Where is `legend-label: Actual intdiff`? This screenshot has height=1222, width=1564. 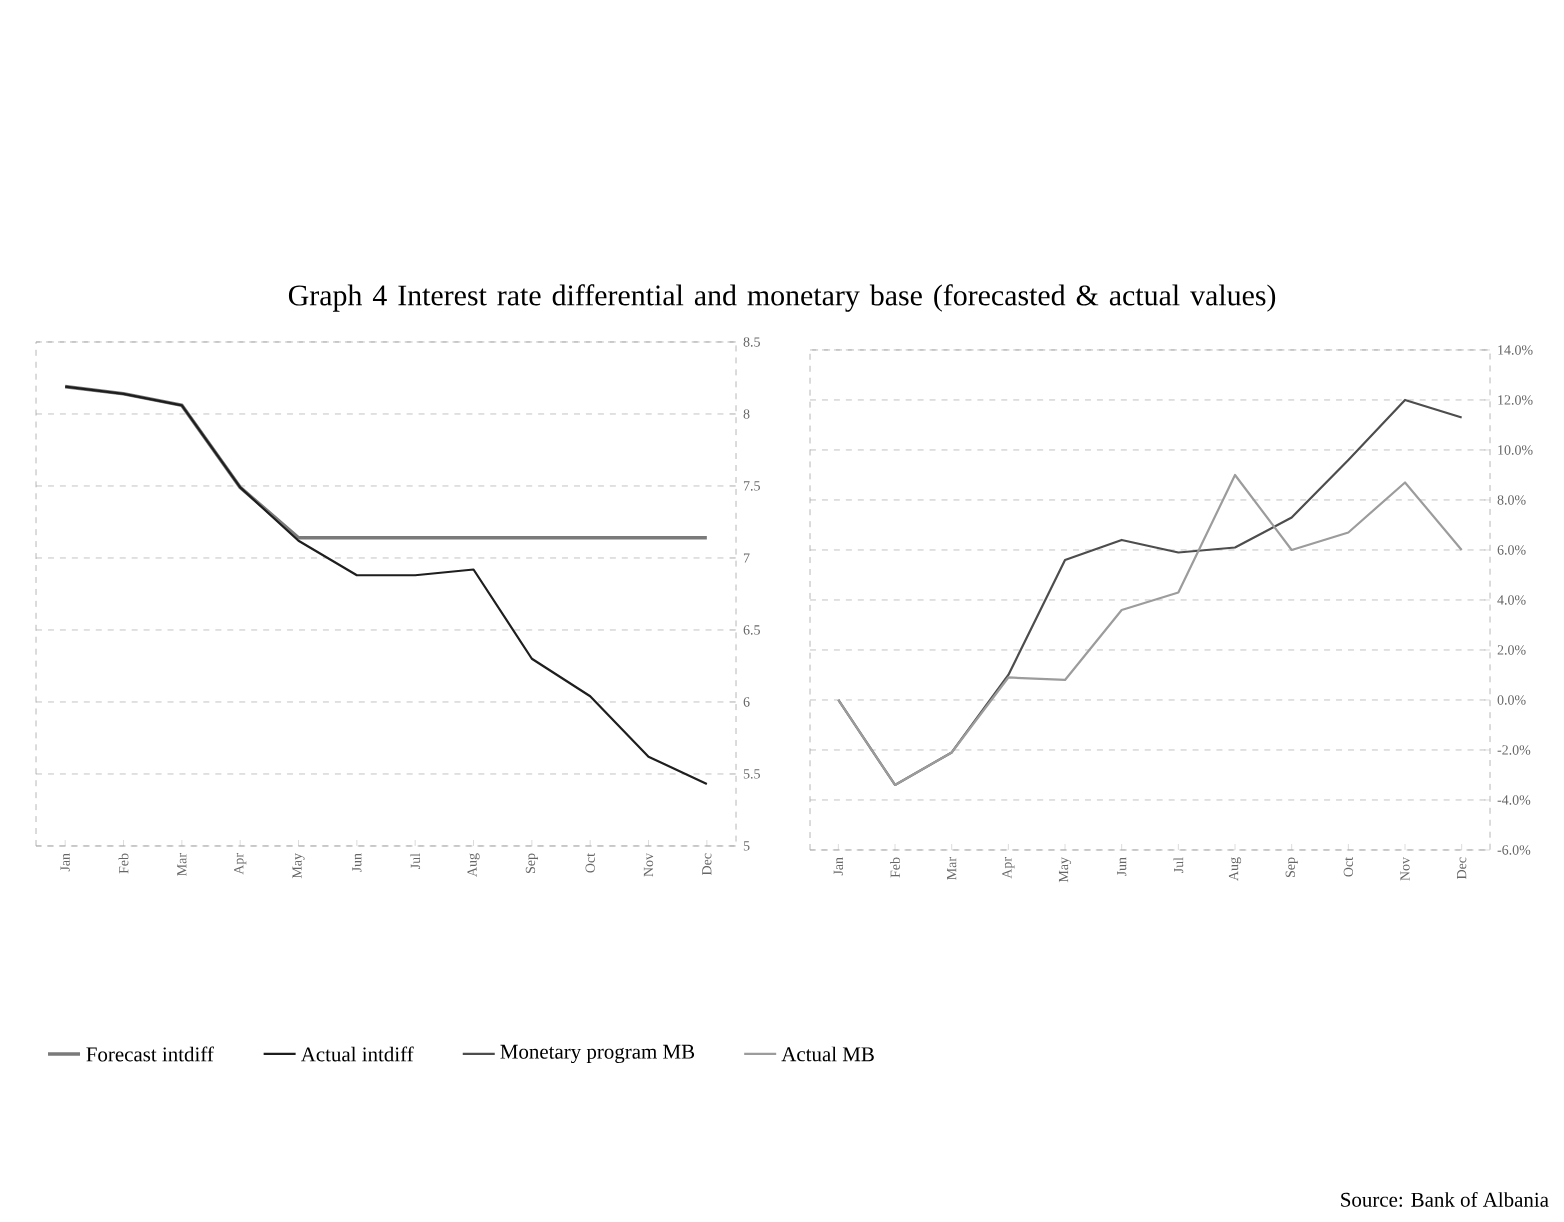 legend-label: Actual intdiff is located at coordinates (357, 1054).